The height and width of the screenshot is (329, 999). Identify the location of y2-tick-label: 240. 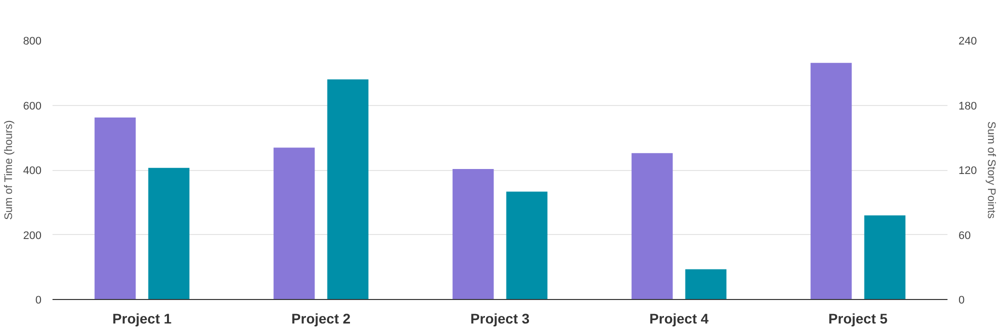
(967, 42).